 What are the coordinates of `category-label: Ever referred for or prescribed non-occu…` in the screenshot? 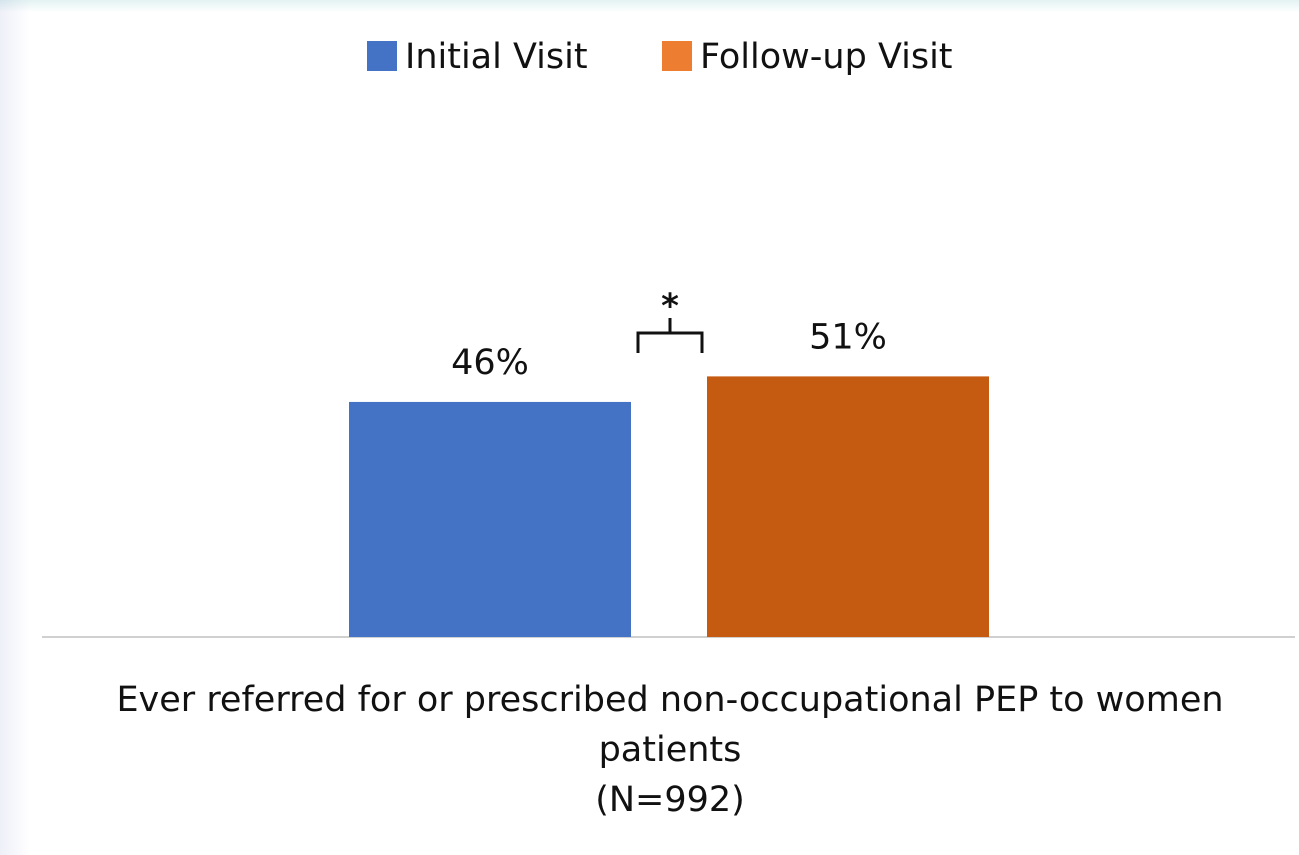 It's located at (670, 750).